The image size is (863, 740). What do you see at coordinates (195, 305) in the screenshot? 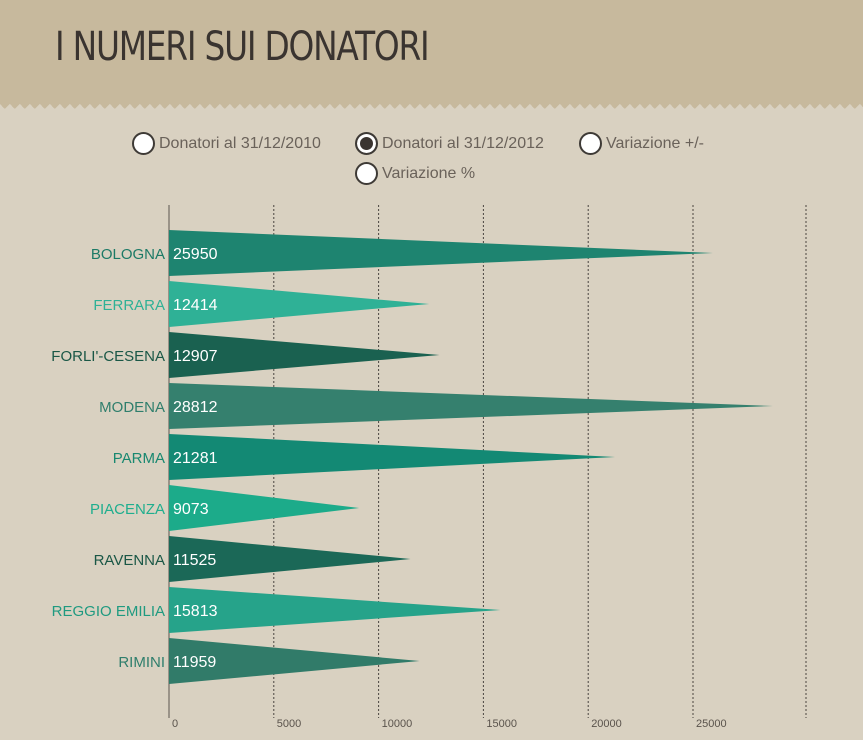
I see `data-label: 12414` at bounding box center [195, 305].